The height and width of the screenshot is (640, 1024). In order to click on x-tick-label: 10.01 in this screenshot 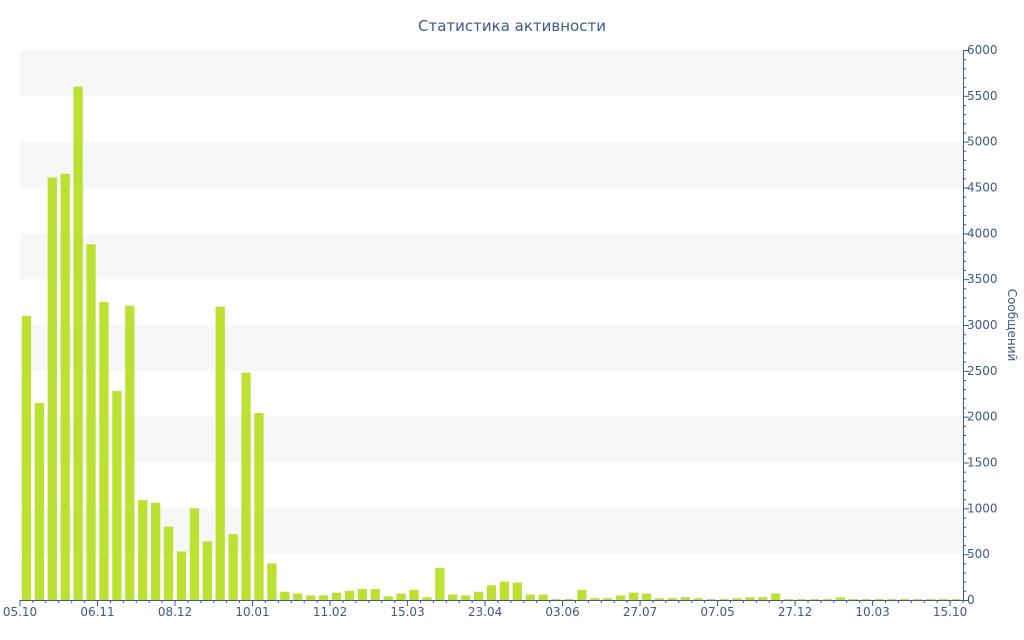, I will do `click(252, 612)`.